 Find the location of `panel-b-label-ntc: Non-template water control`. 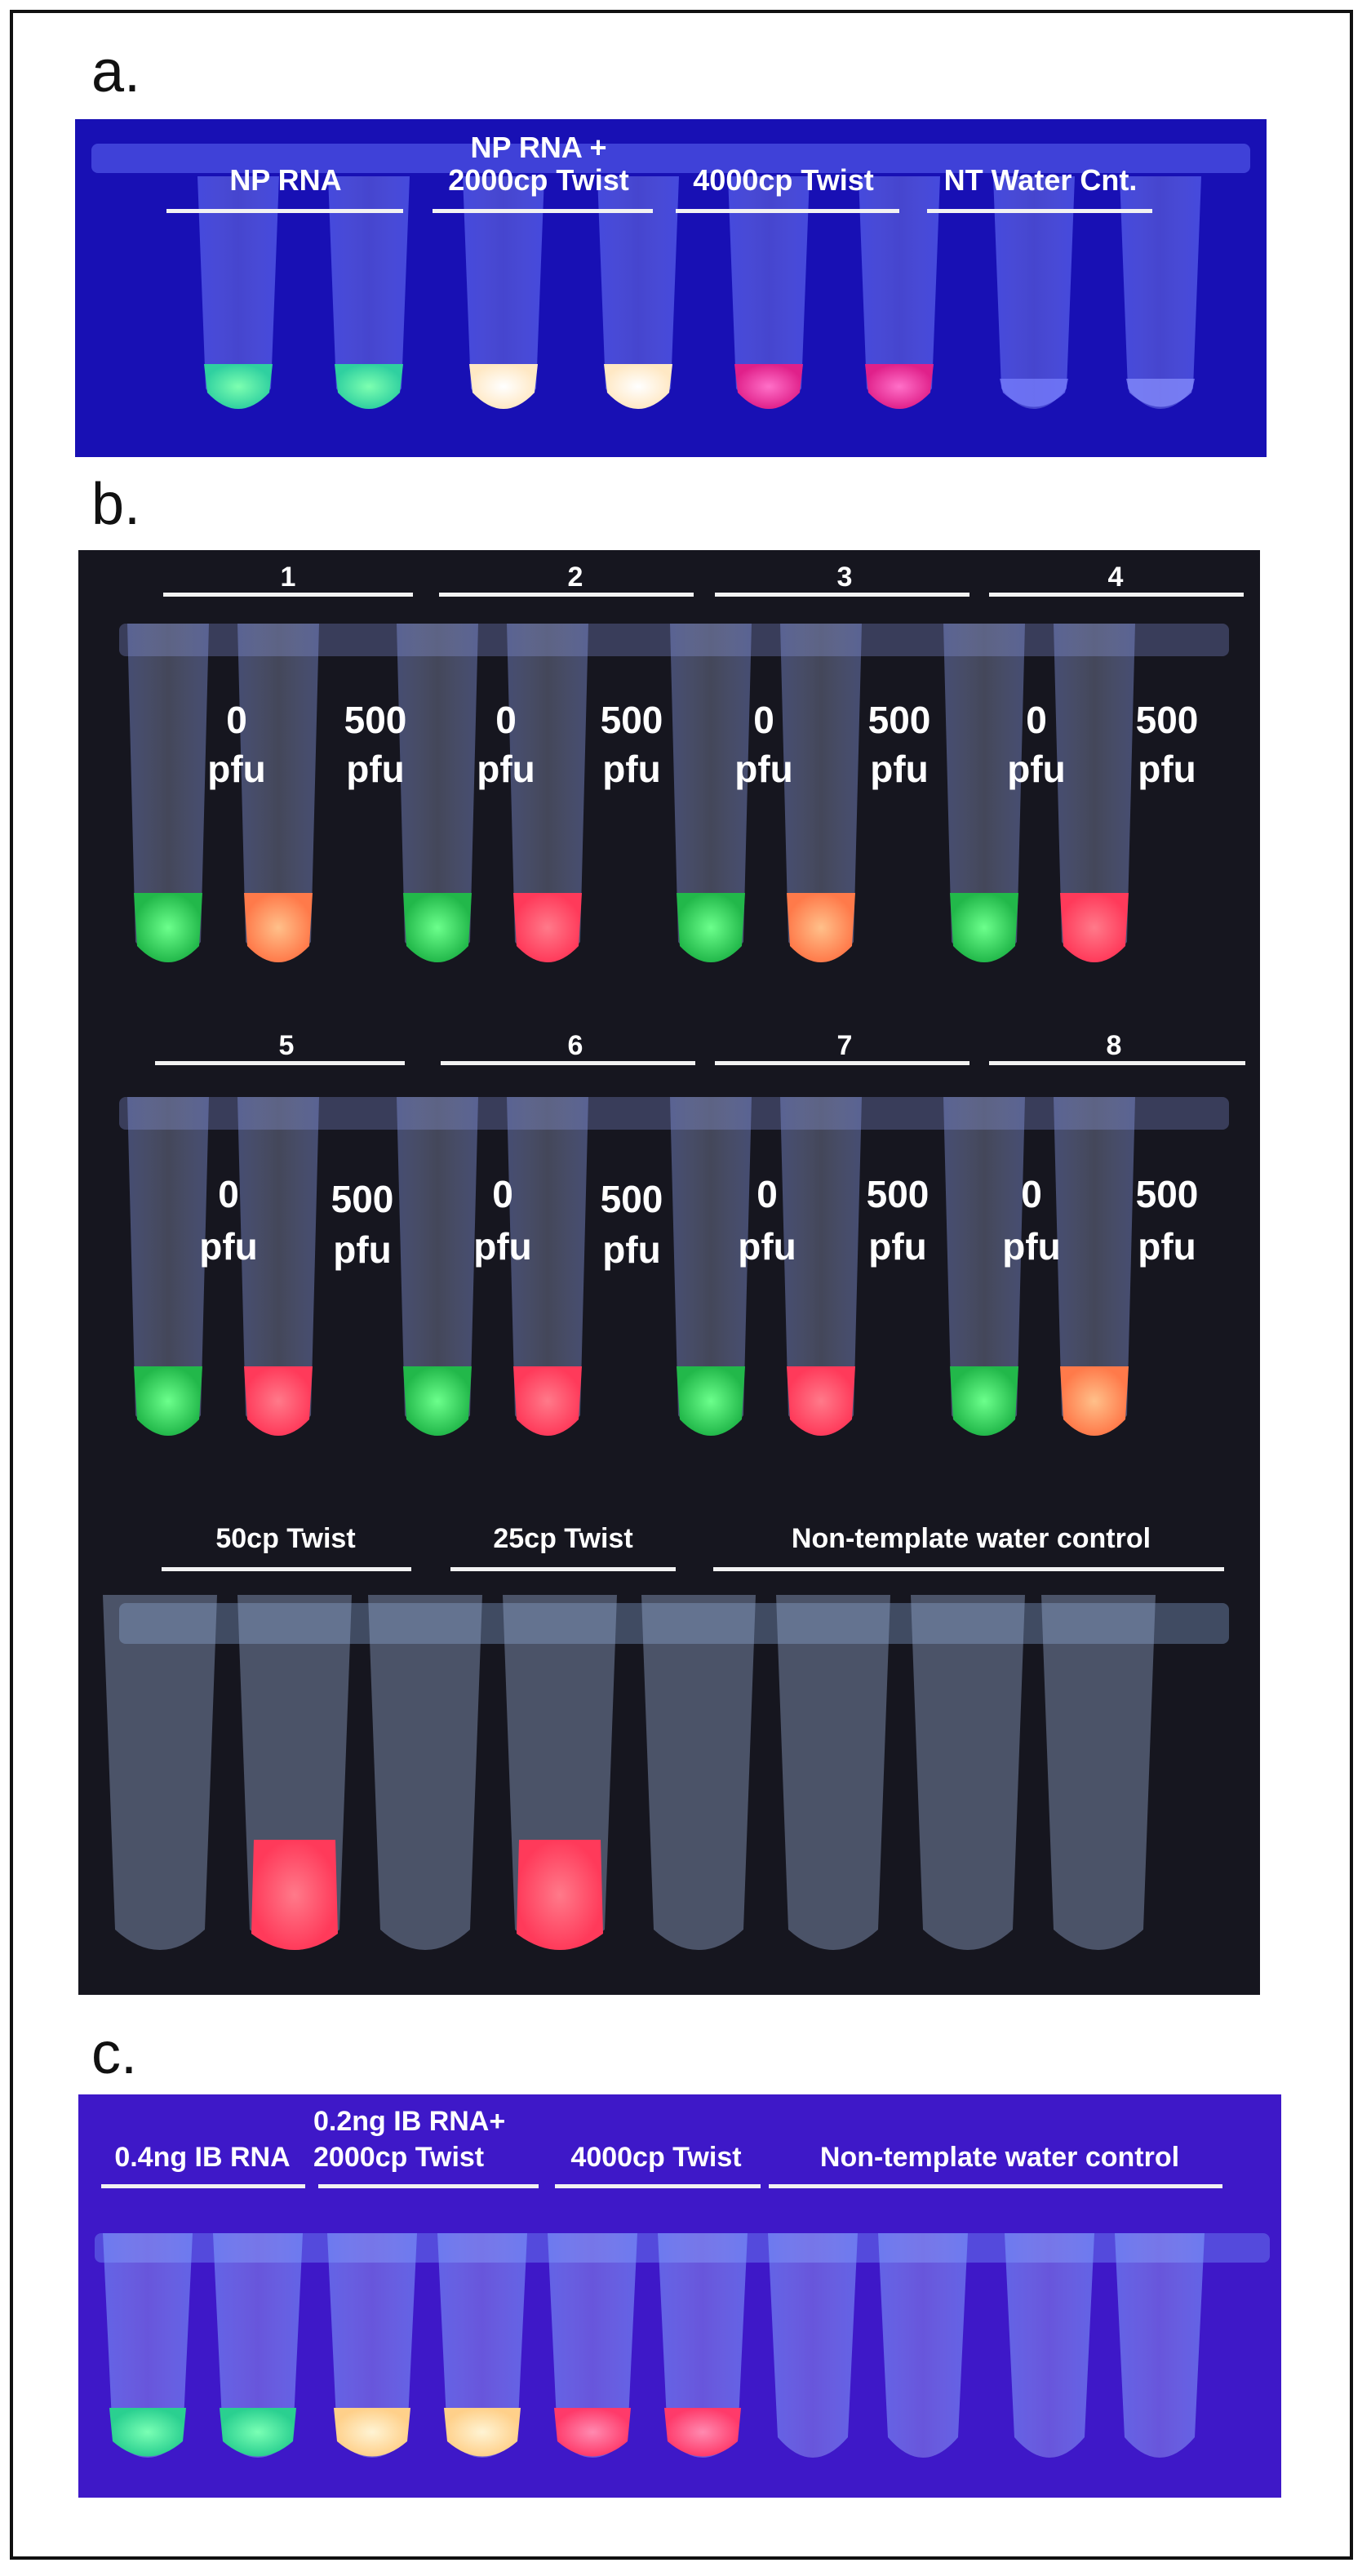

panel-b-label-ntc: Non-template water control is located at coordinates (971, 1538).